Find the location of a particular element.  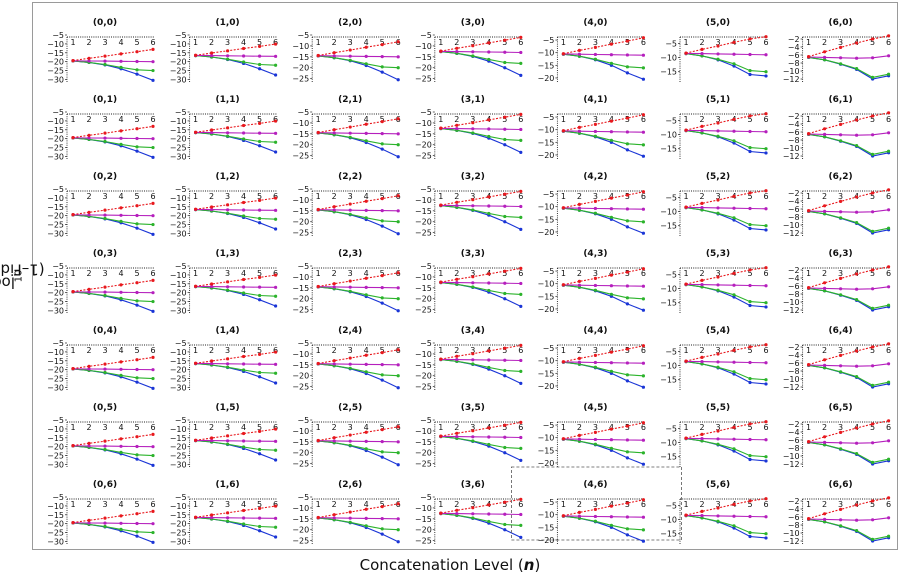

panel-title: (3,3) is located at coordinates (473, 254).